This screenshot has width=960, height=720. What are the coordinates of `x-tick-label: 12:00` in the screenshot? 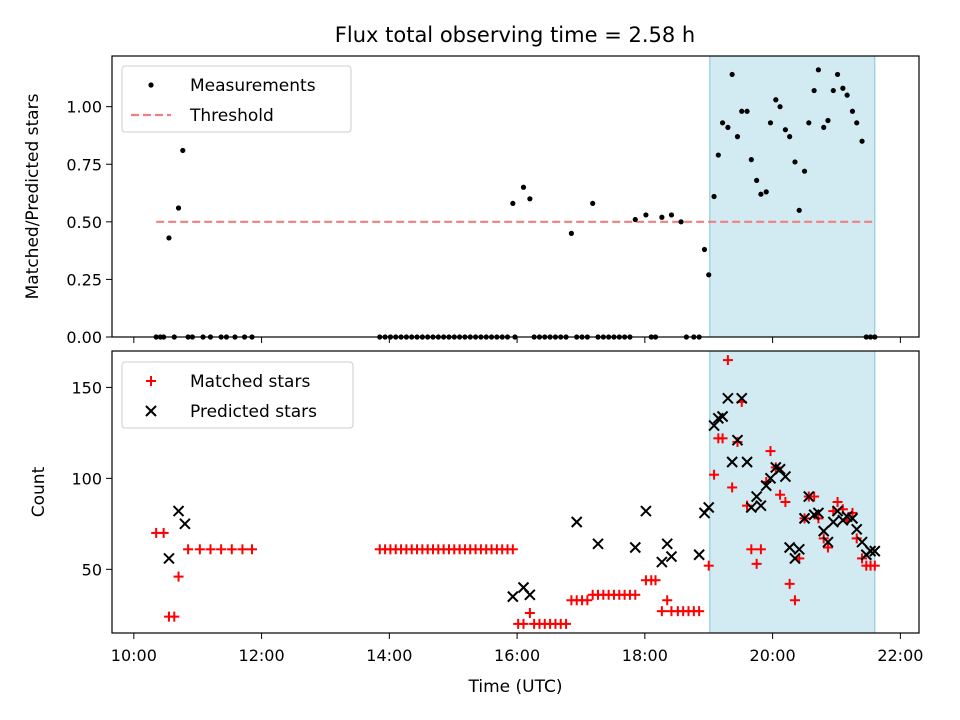 It's located at (262, 655).